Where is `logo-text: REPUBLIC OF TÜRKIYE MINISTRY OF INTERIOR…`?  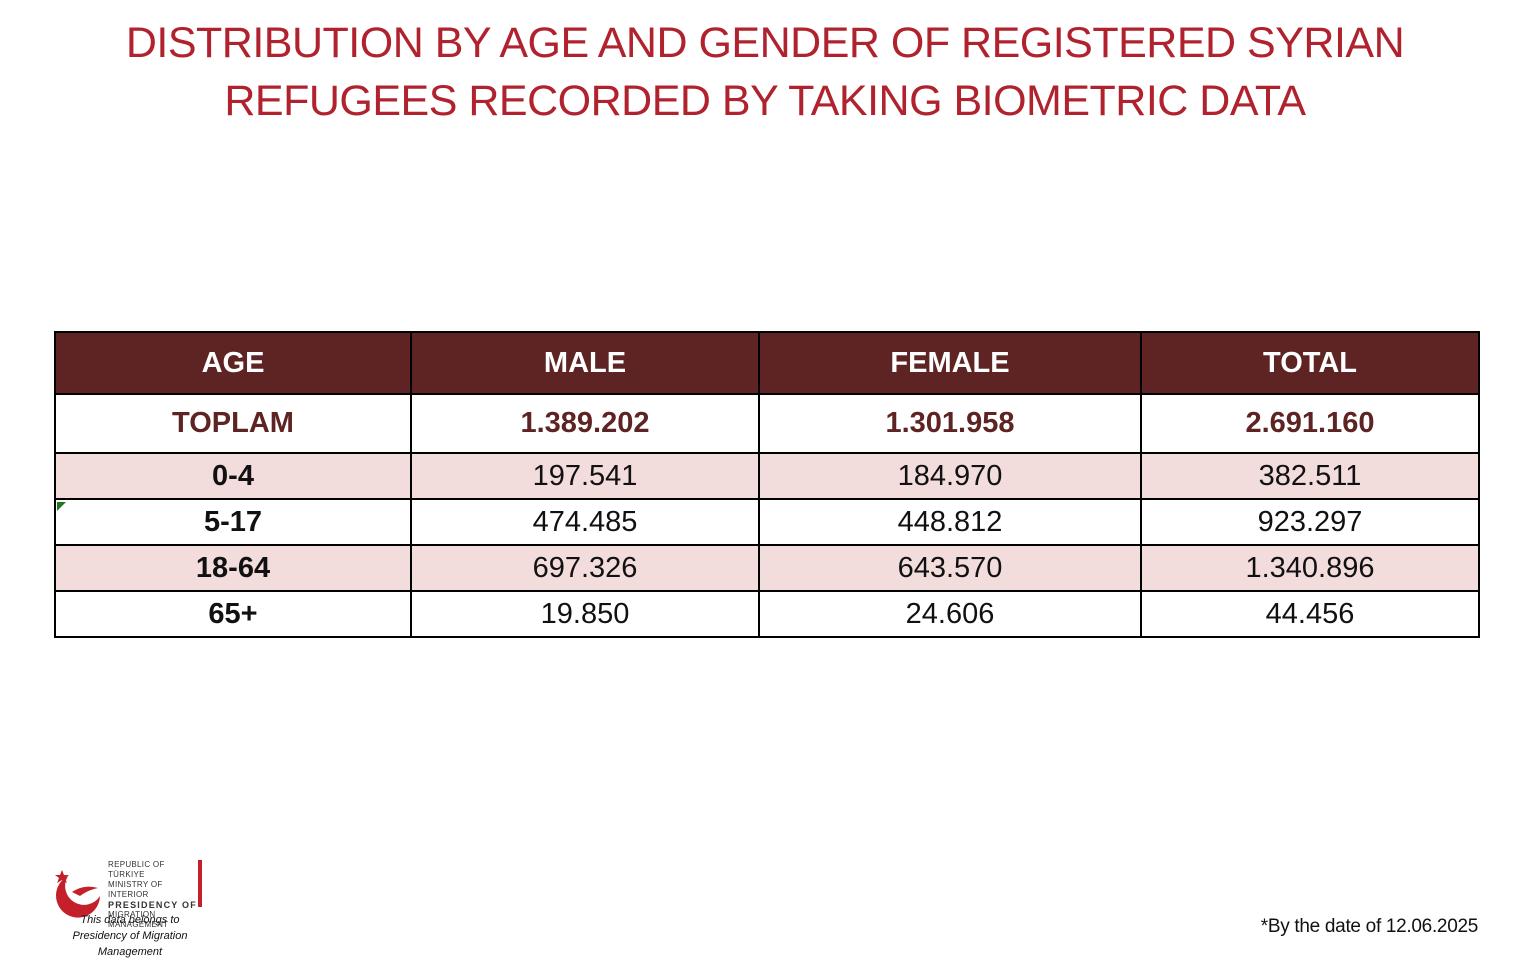 logo-text: REPUBLIC OF TÜRKIYE MINISTRY OF INTERIOR… is located at coordinates (153, 895).